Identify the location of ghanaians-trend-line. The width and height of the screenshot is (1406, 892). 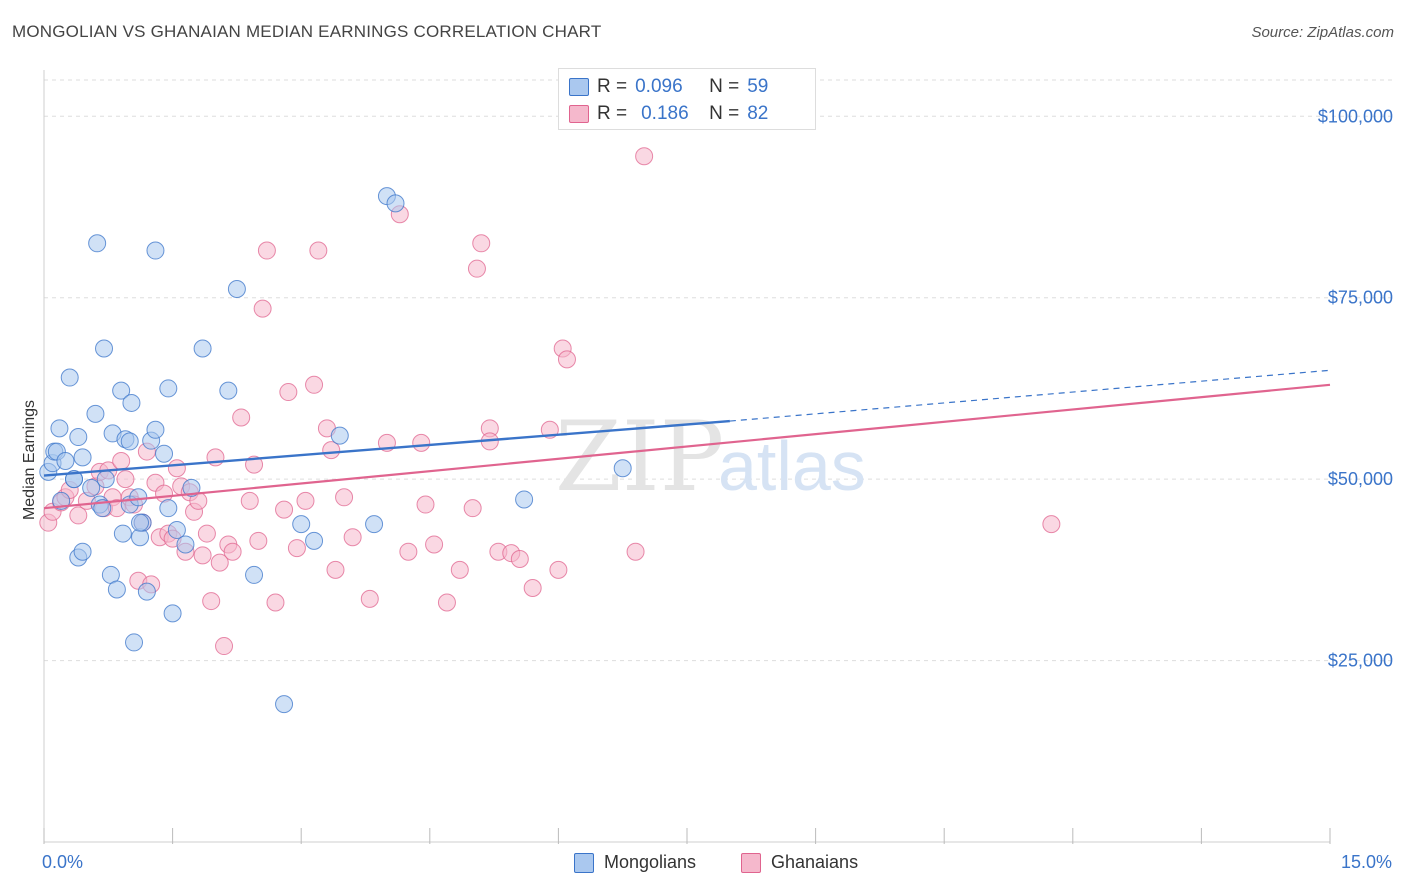
(687, 446).